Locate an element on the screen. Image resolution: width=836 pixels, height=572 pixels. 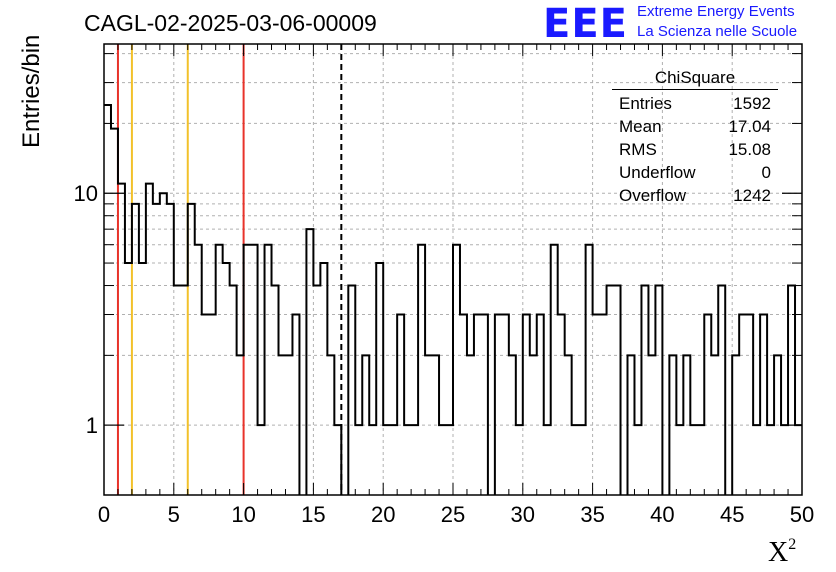
x-axis-label: X2 is located at coordinates (782, 552).